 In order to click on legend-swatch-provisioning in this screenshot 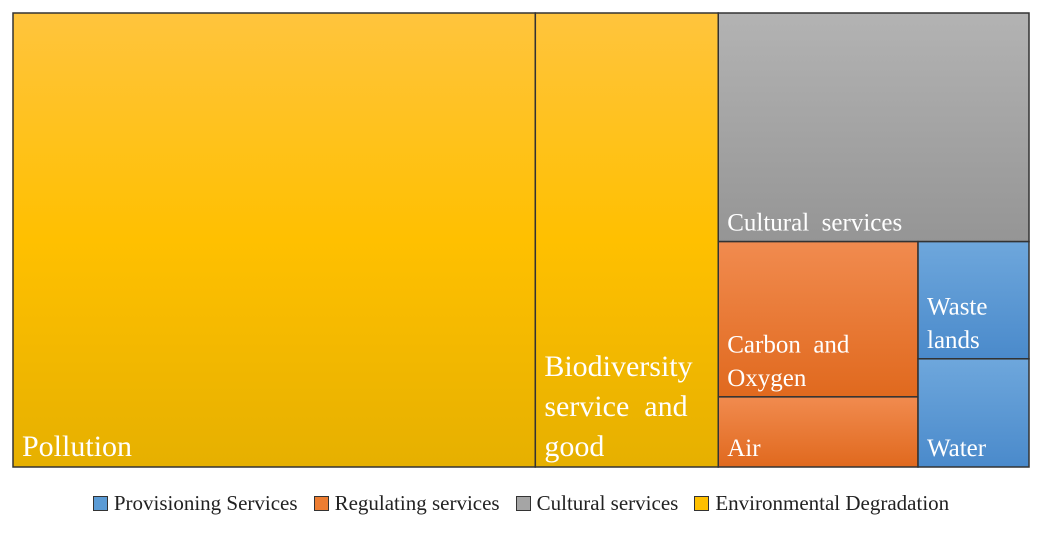, I will do `click(100, 503)`.